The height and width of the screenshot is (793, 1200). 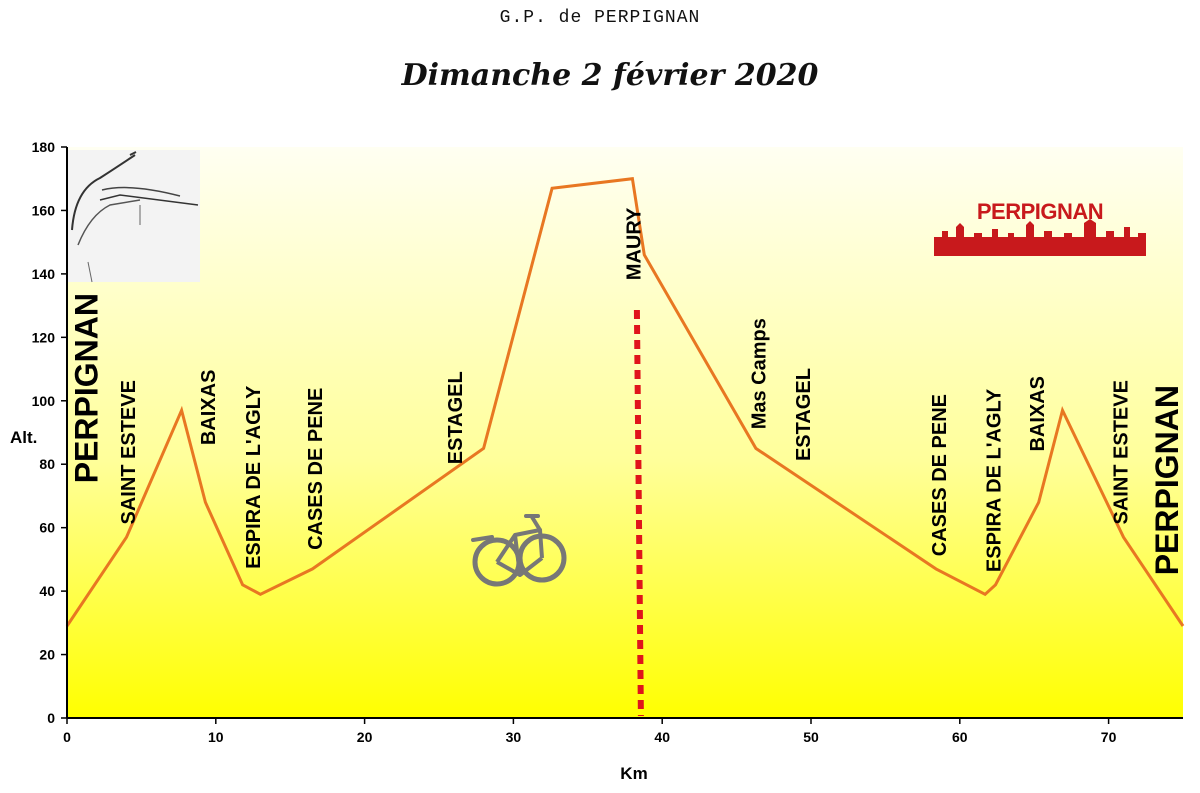 I want to click on y-tick-label: 20, so click(x=47, y=655).